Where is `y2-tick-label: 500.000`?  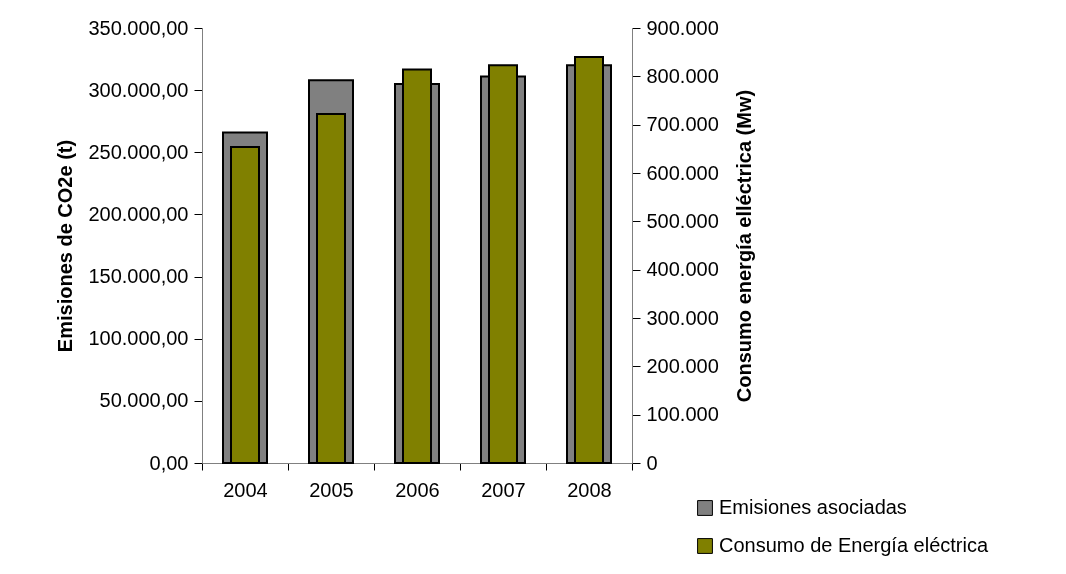 y2-tick-label: 500.000 is located at coordinates (682, 220).